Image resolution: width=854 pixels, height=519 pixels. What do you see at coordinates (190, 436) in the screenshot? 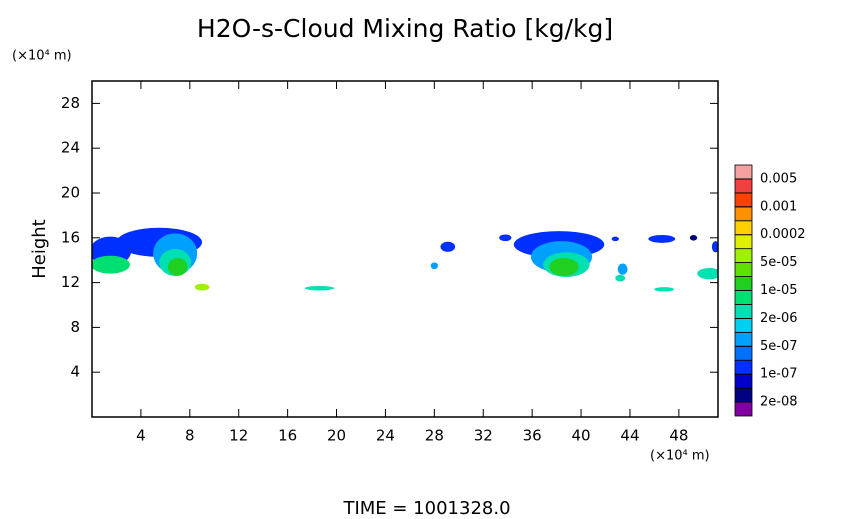
I see `x-tick-label: 8` at bounding box center [190, 436].